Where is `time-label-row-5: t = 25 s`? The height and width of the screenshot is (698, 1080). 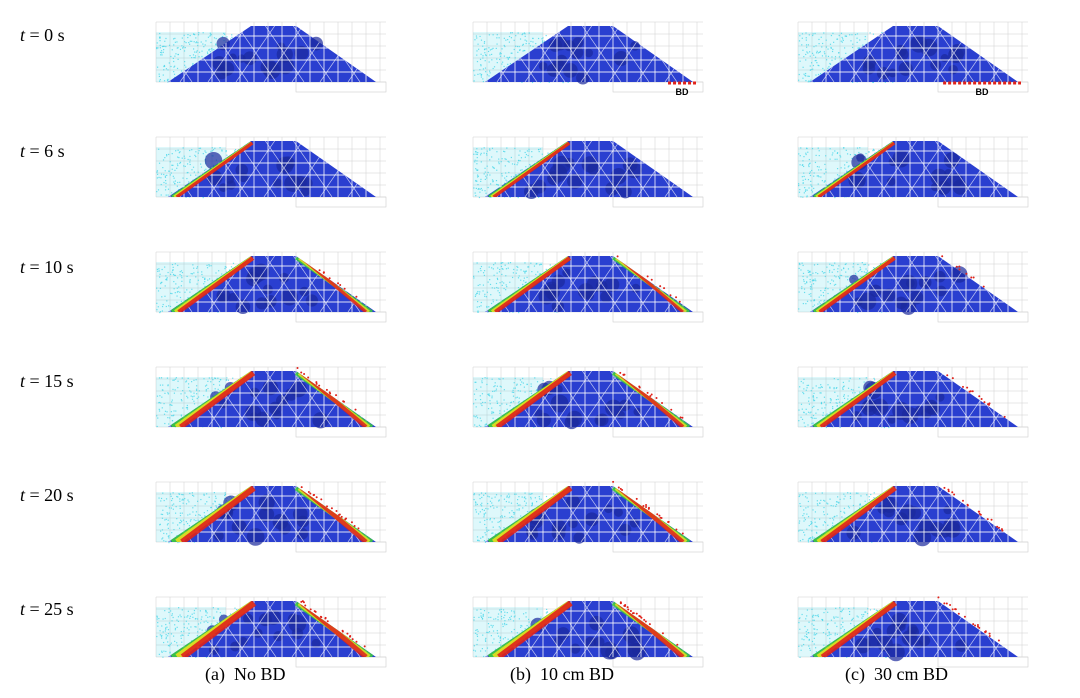 time-label-row-5: t = 25 s is located at coordinates (75, 609).